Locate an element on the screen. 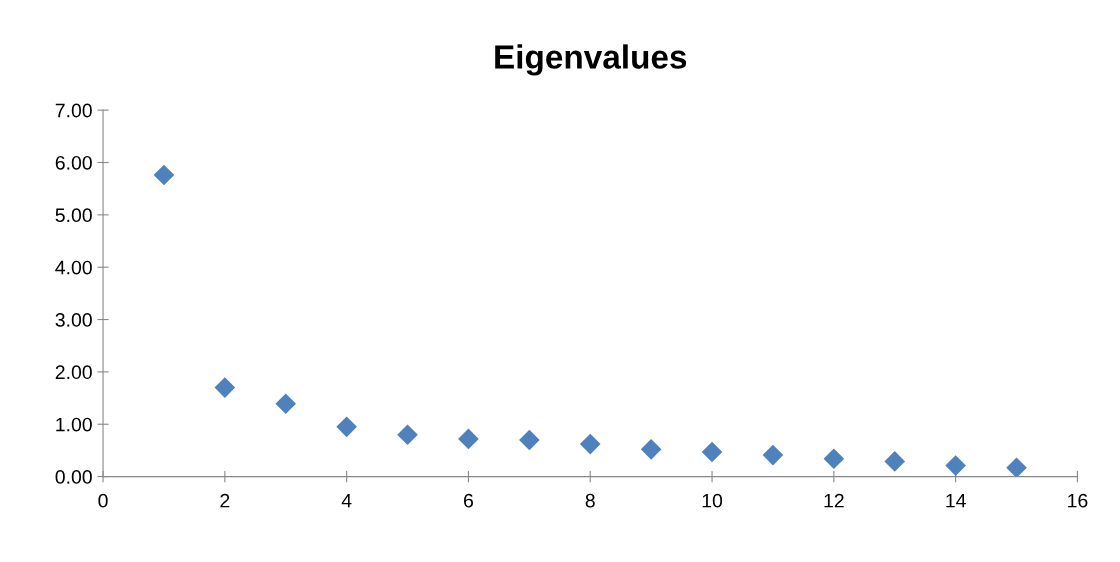 The height and width of the screenshot is (562, 1120). x-tick-label: 12 is located at coordinates (834, 500).